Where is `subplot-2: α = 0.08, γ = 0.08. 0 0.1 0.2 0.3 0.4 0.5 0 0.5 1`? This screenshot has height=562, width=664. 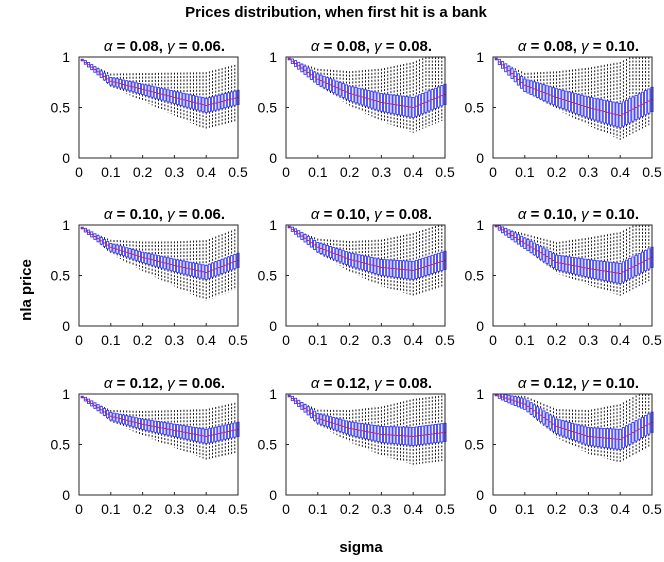 subplot-2: α = 0.08, γ = 0.08. 0 0.1 0.2 0.3 0.4 0.5 0 0.5 1 is located at coordinates (356, 109).